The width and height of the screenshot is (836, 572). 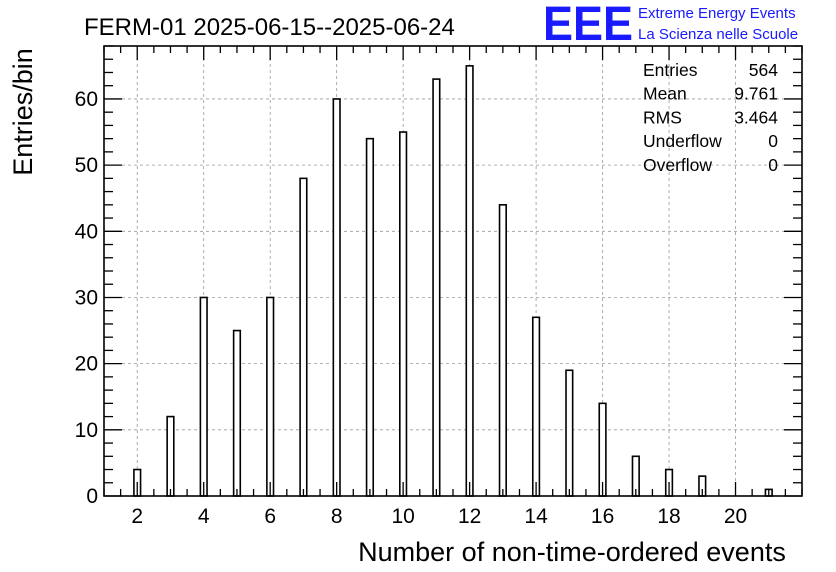 I want to click on x-tick-label-4: 4, so click(x=204, y=516).